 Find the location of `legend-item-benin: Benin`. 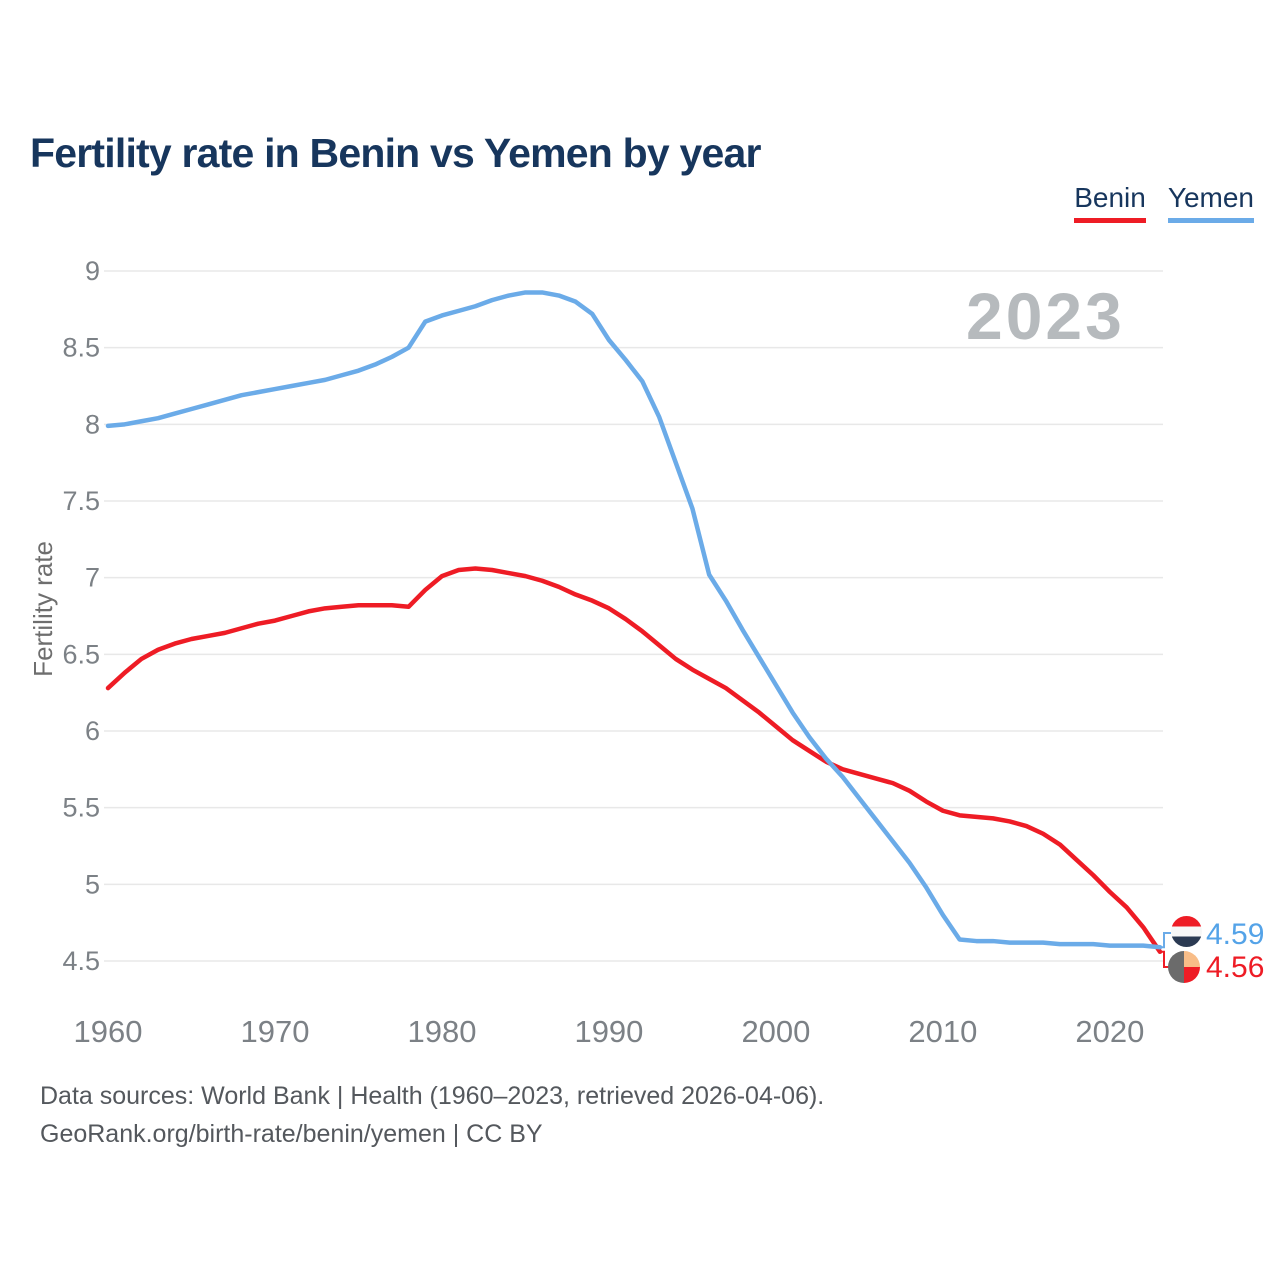

legend-item-benin: Benin is located at coordinates (1110, 202).